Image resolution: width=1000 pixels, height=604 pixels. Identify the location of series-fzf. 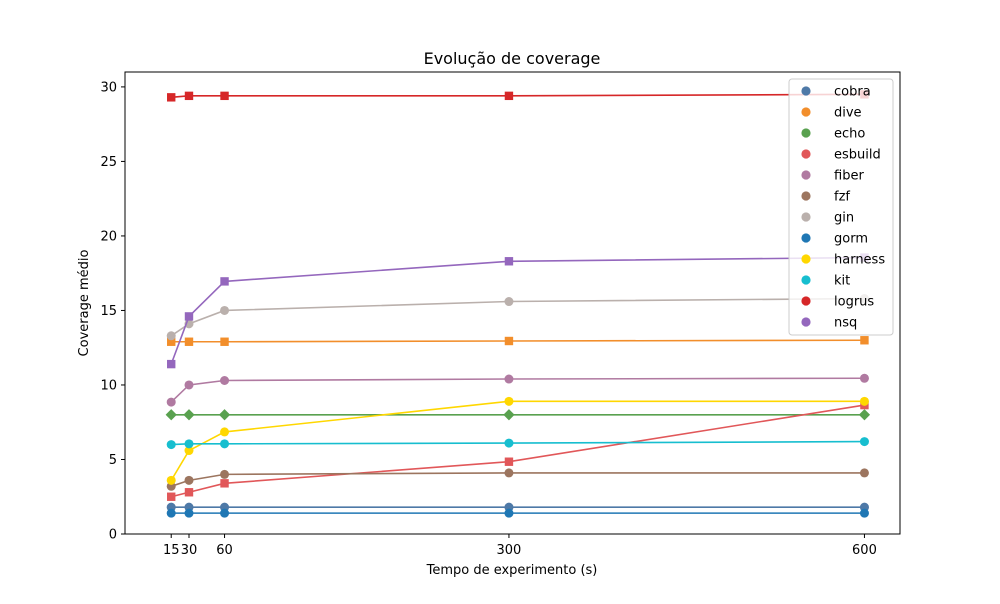
(517, 479).